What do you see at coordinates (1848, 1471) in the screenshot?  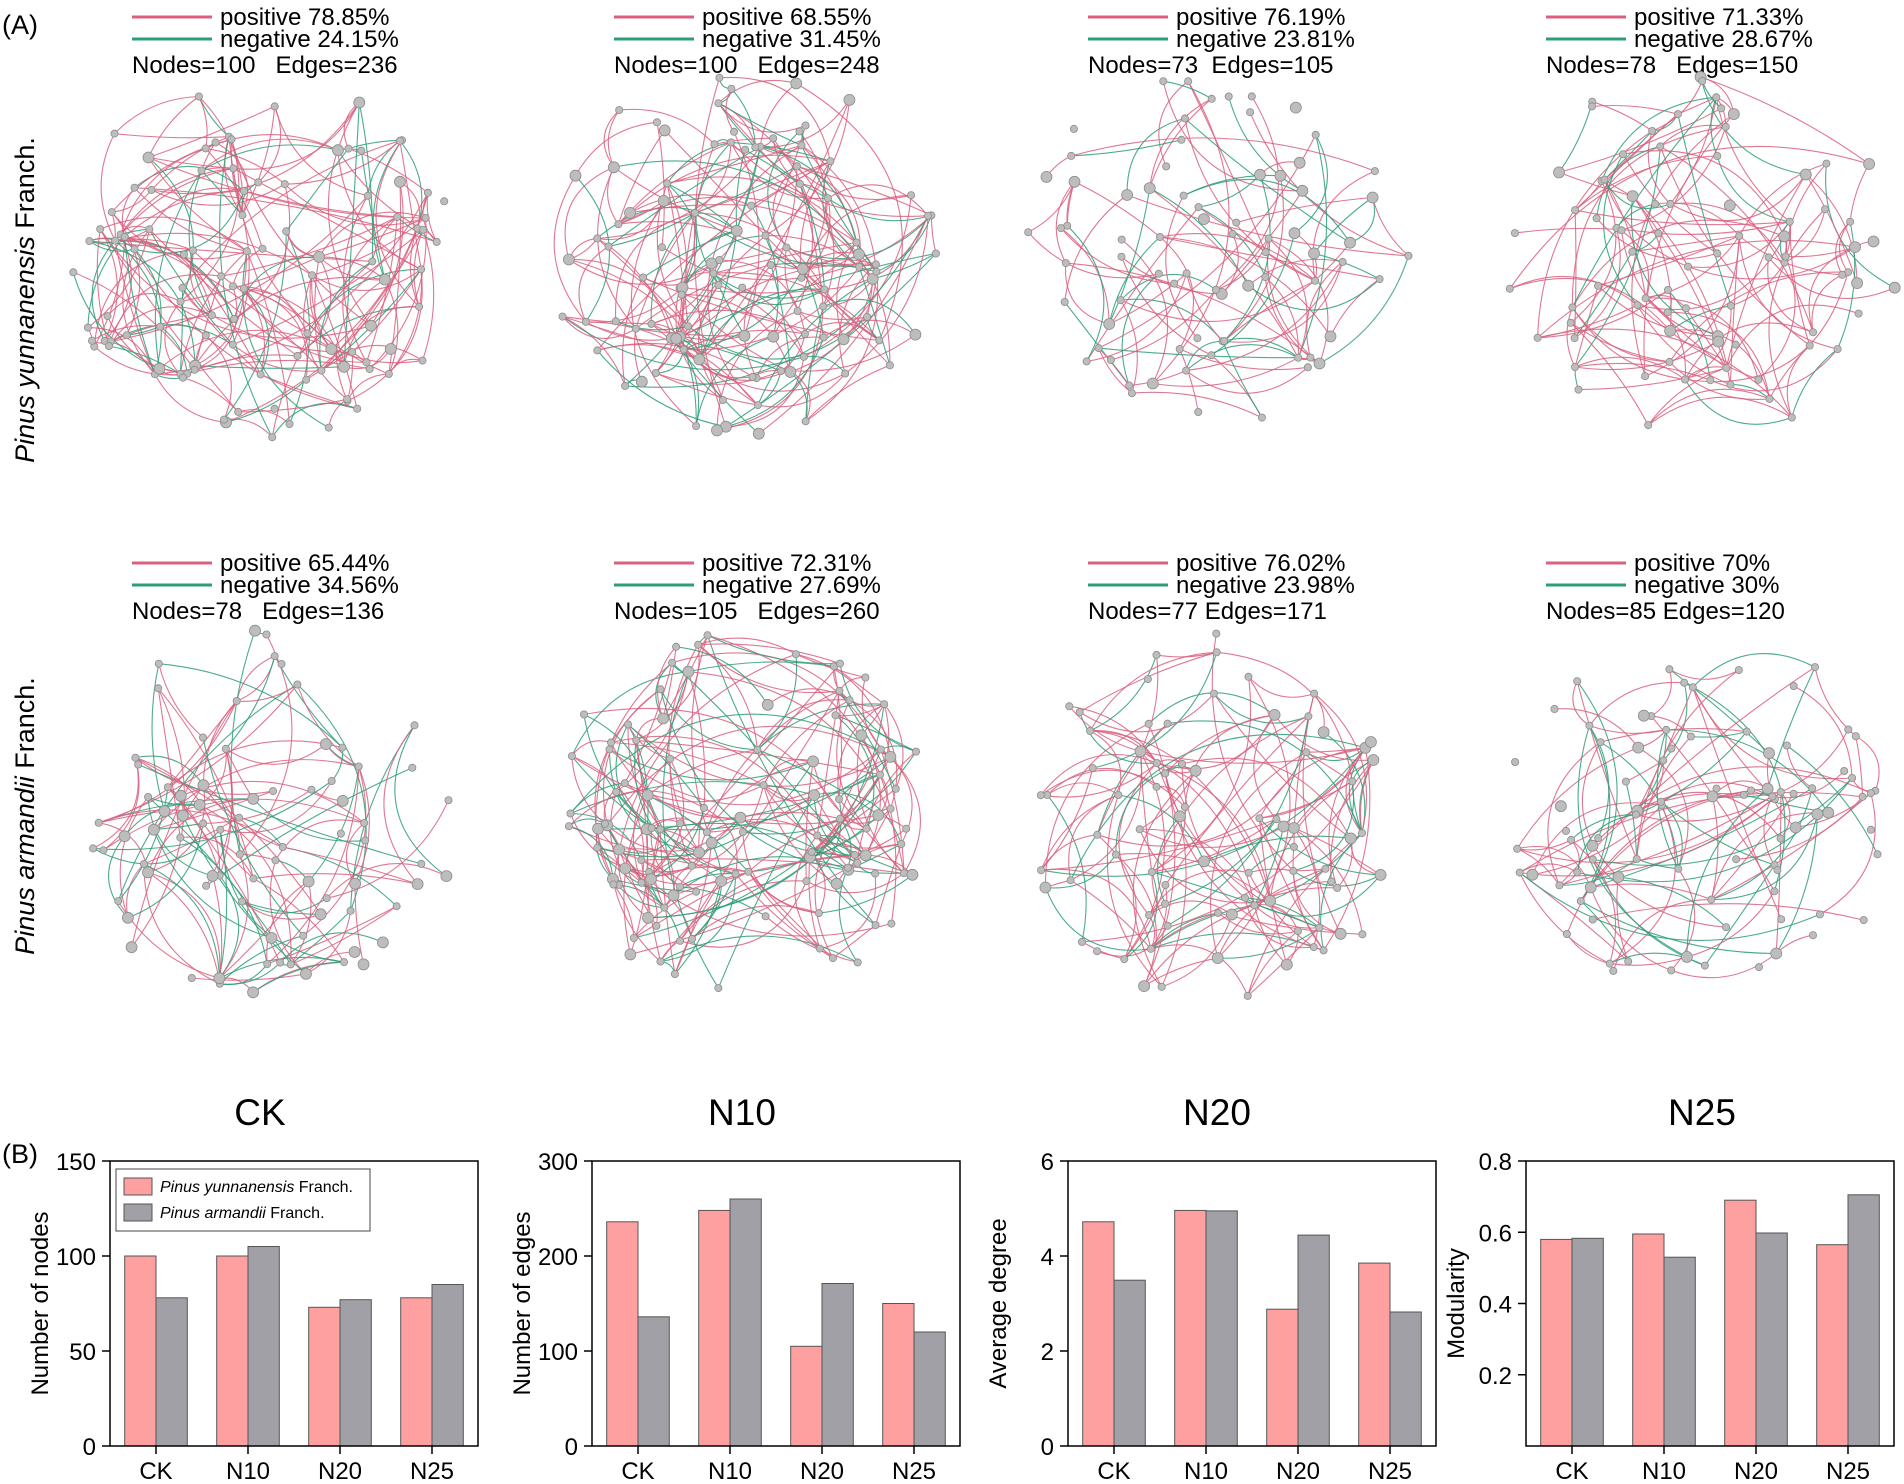 I see `x-tick-label: N25` at bounding box center [1848, 1471].